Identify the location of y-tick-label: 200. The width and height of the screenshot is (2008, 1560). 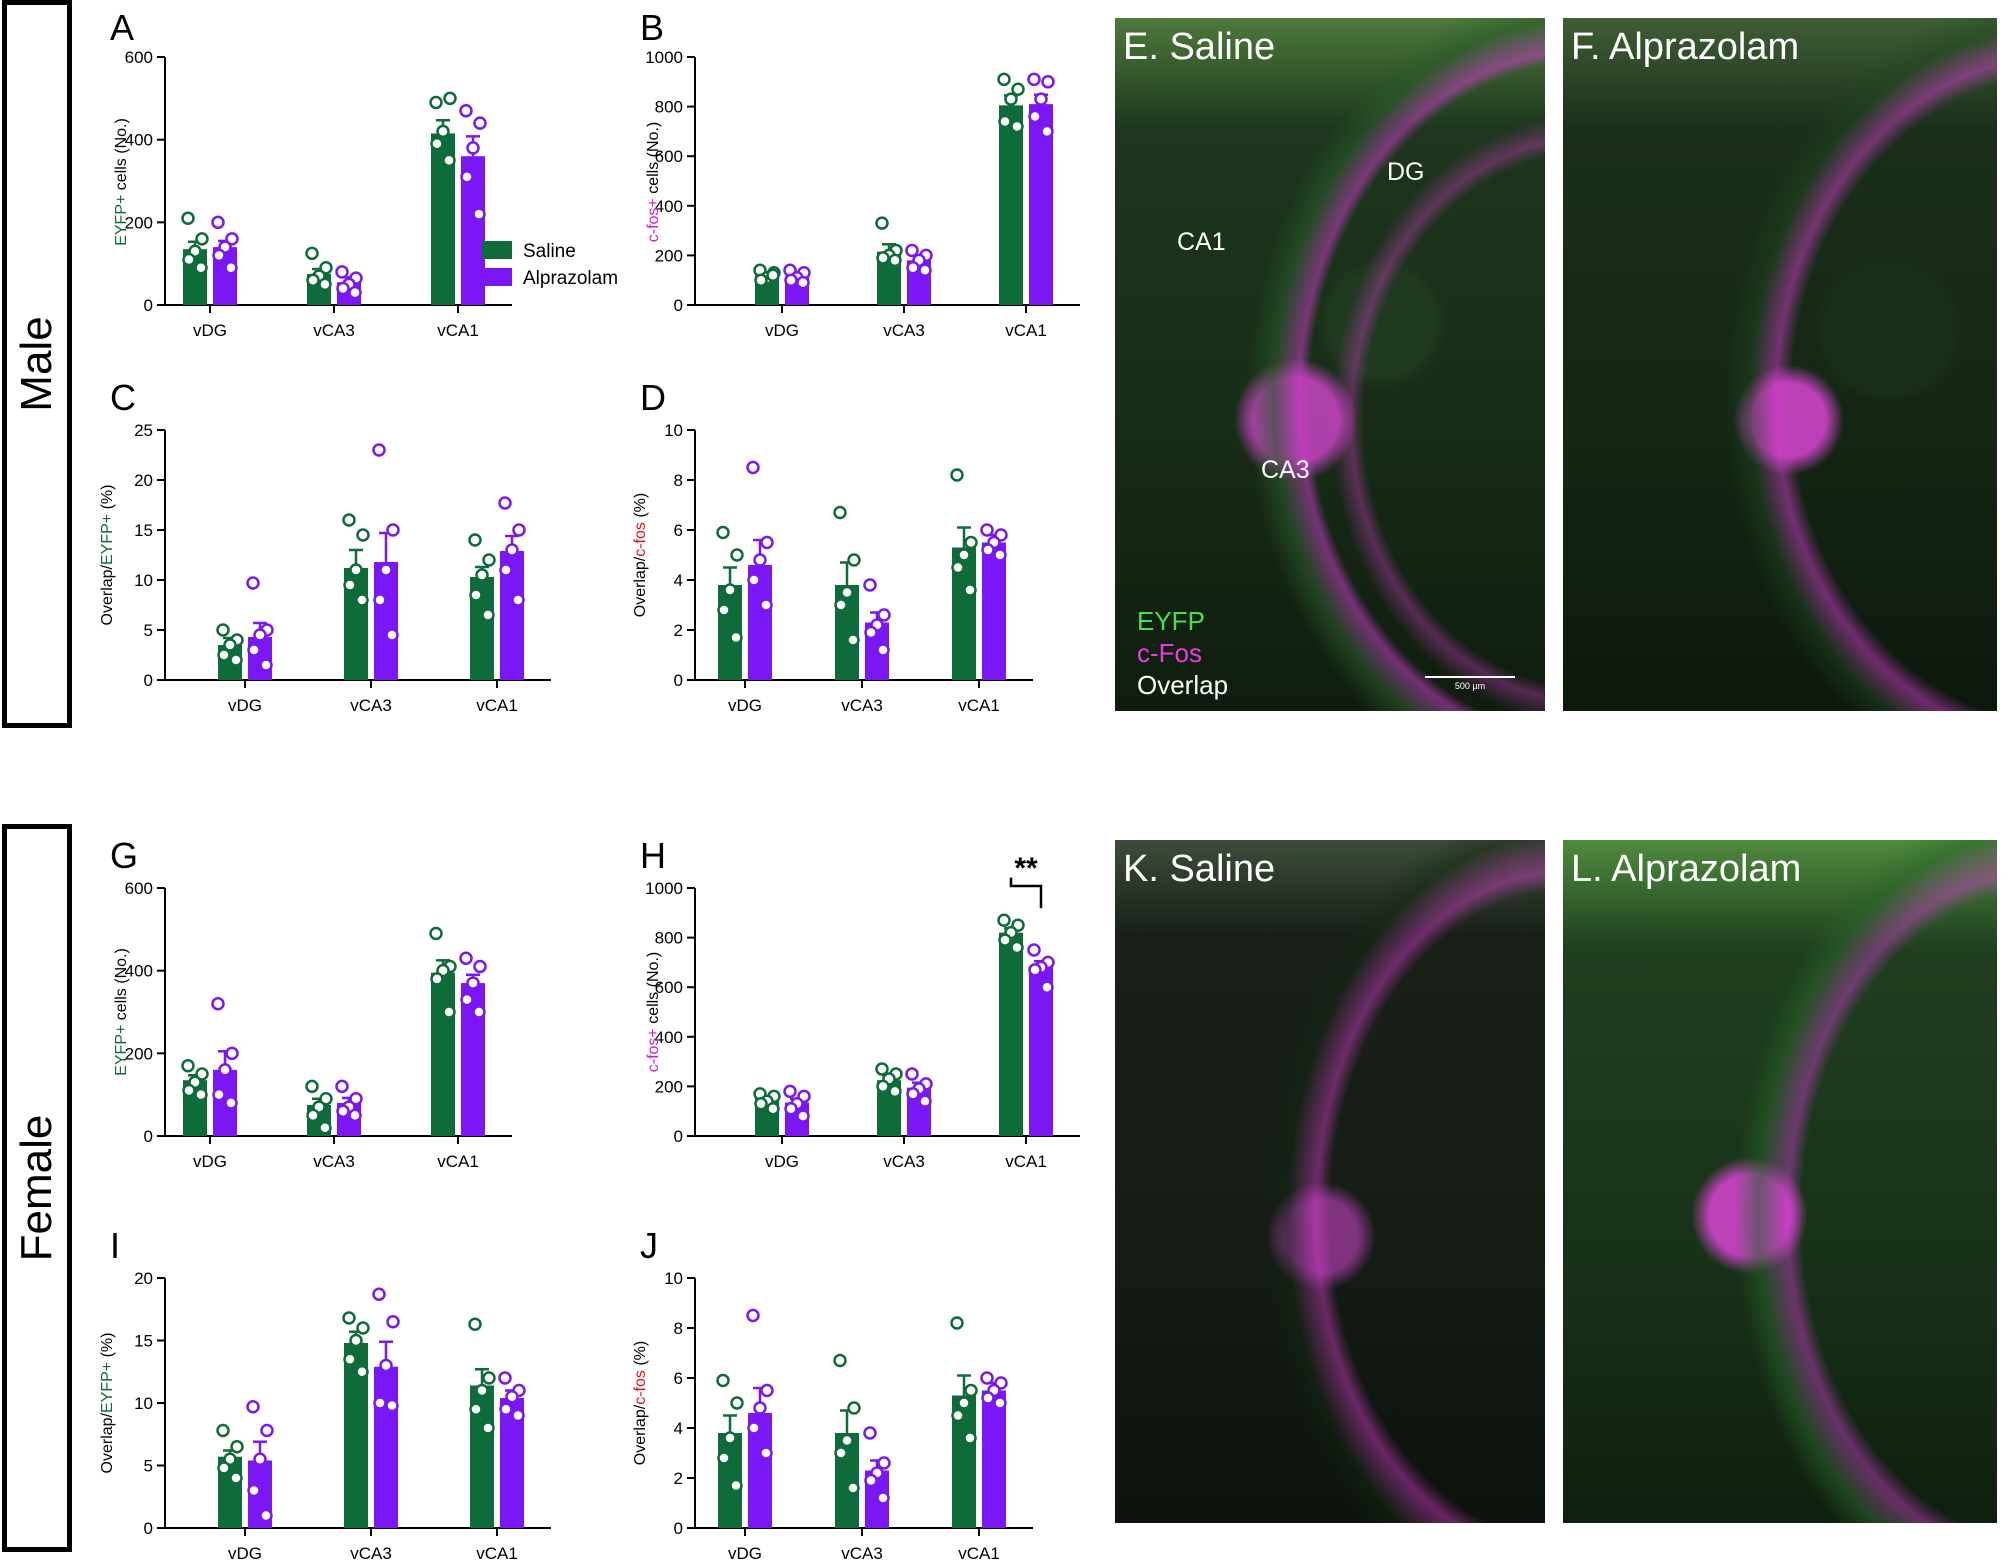
(669, 255).